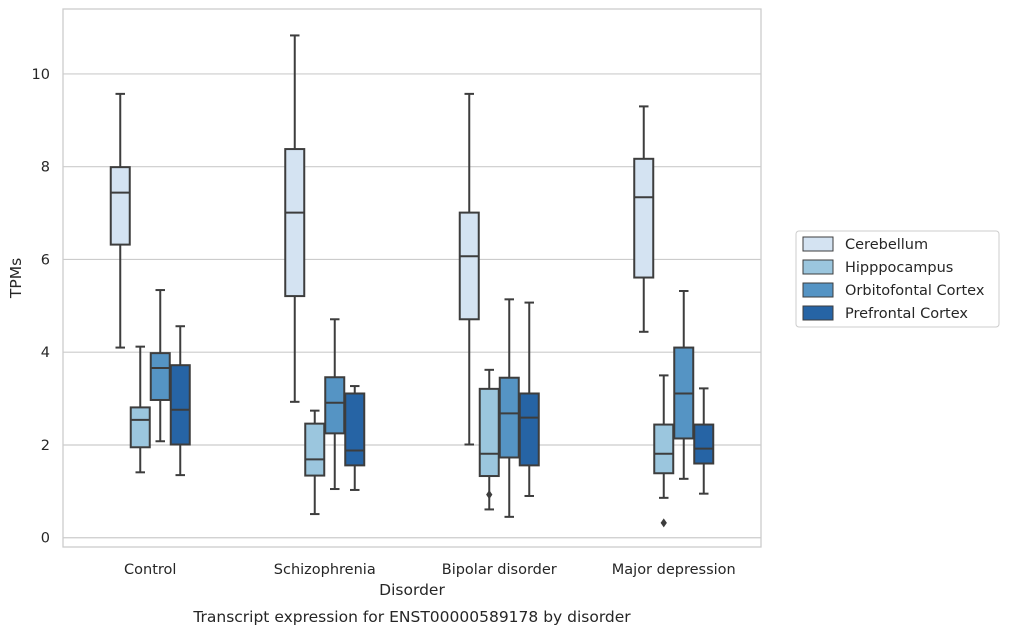  What do you see at coordinates (45, 260) in the screenshot?
I see `y-tick-label: 6` at bounding box center [45, 260].